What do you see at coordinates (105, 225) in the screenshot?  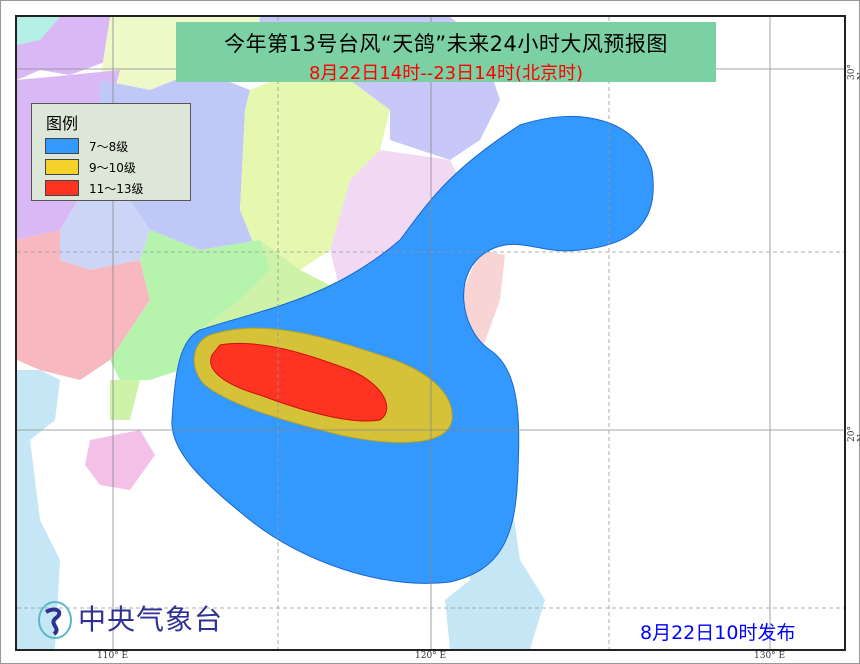 I see `region-guizhou` at bounding box center [105, 225].